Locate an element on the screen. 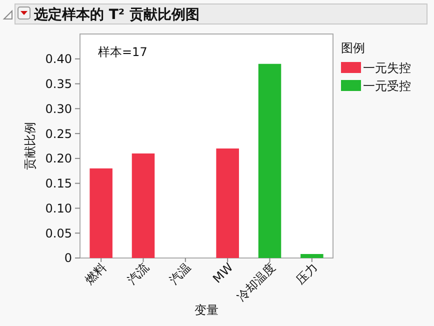 This screenshot has width=434, height=326. x-axis-title: 变量 is located at coordinates (206, 310).